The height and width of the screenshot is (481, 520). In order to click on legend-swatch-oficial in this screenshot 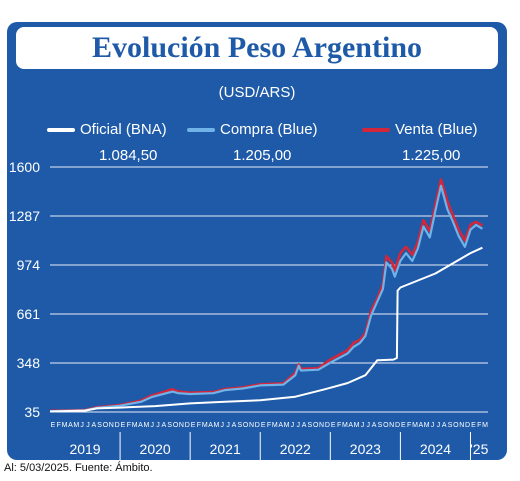, I will do `click(61, 130)`.